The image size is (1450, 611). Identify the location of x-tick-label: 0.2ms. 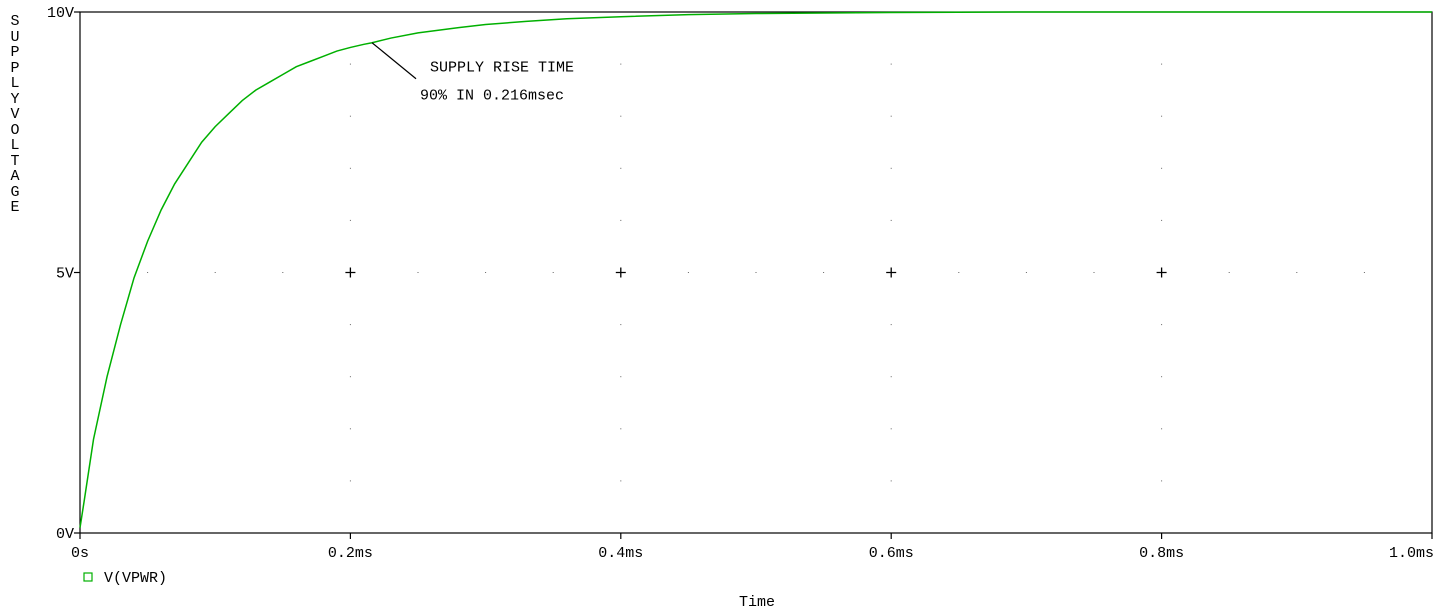
(350, 553).